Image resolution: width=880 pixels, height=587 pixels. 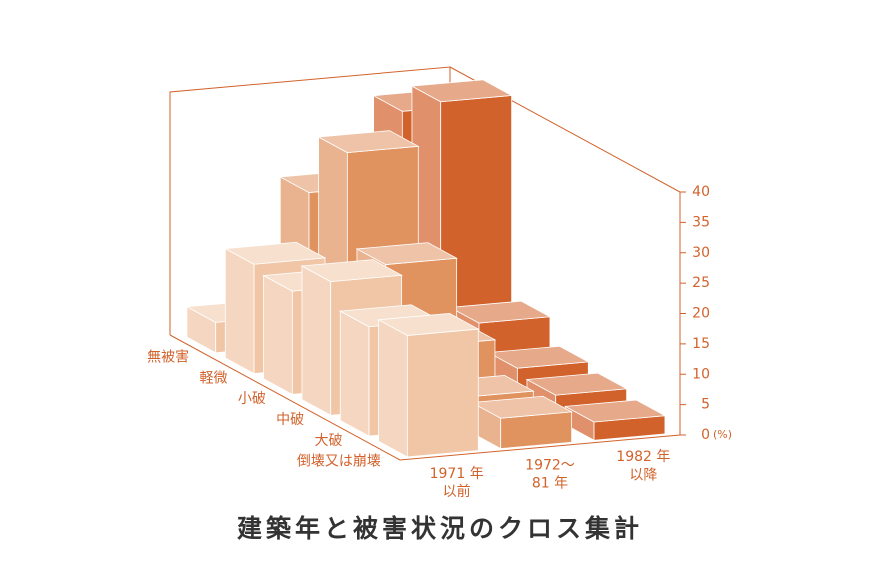 I want to click on y-tick-label: 5, so click(x=705, y=405).